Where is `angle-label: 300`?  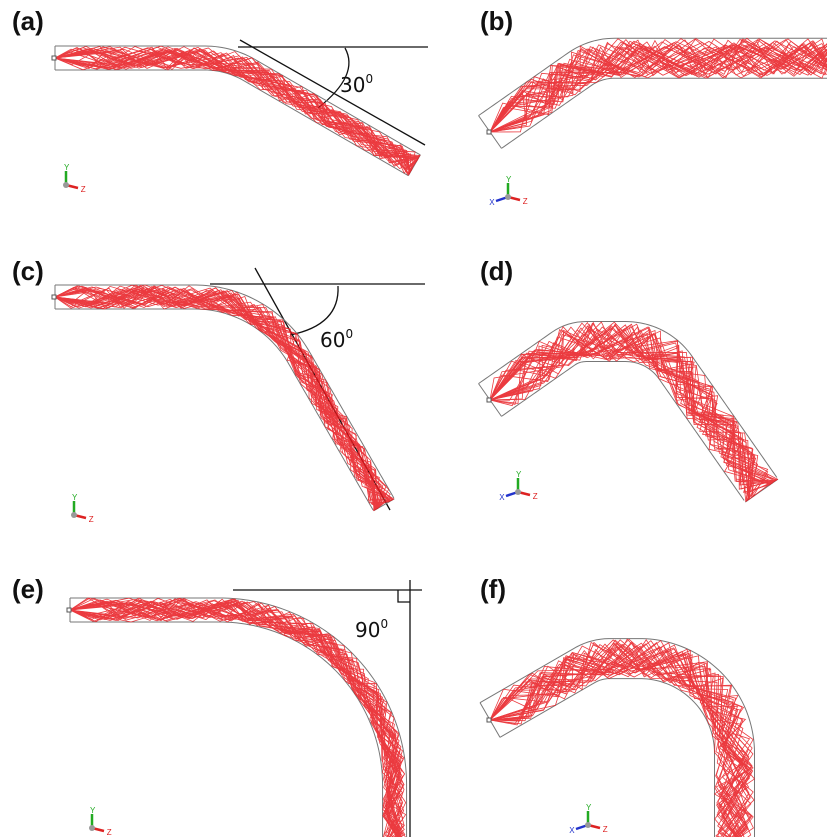
angle-label: 300 is located at coordinates (356, 84).